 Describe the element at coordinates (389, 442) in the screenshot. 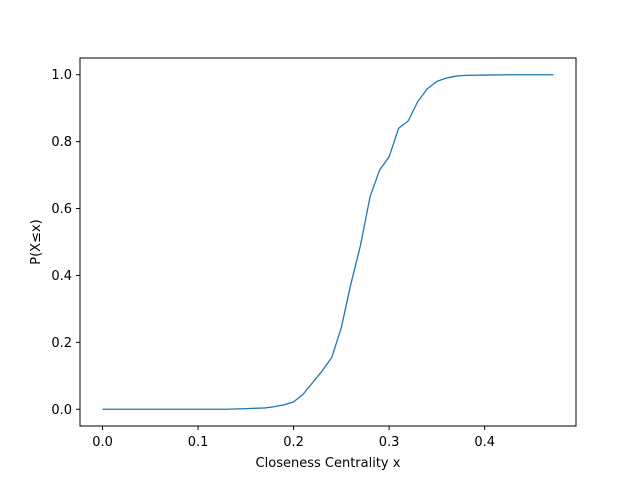

I see `x-tick-label: 0.3` at that location.